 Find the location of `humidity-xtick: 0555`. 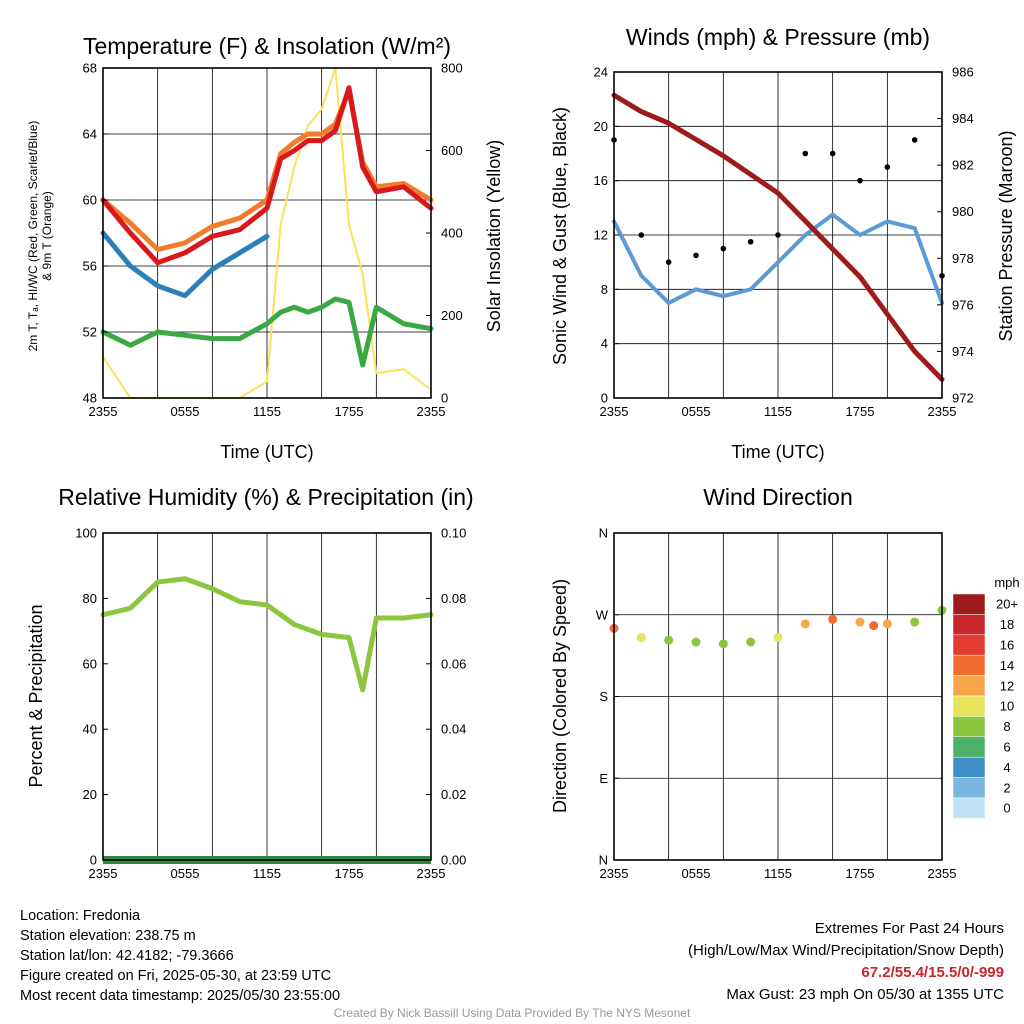

humidity-xtick: 0555 is located at coordinates (185, 873).